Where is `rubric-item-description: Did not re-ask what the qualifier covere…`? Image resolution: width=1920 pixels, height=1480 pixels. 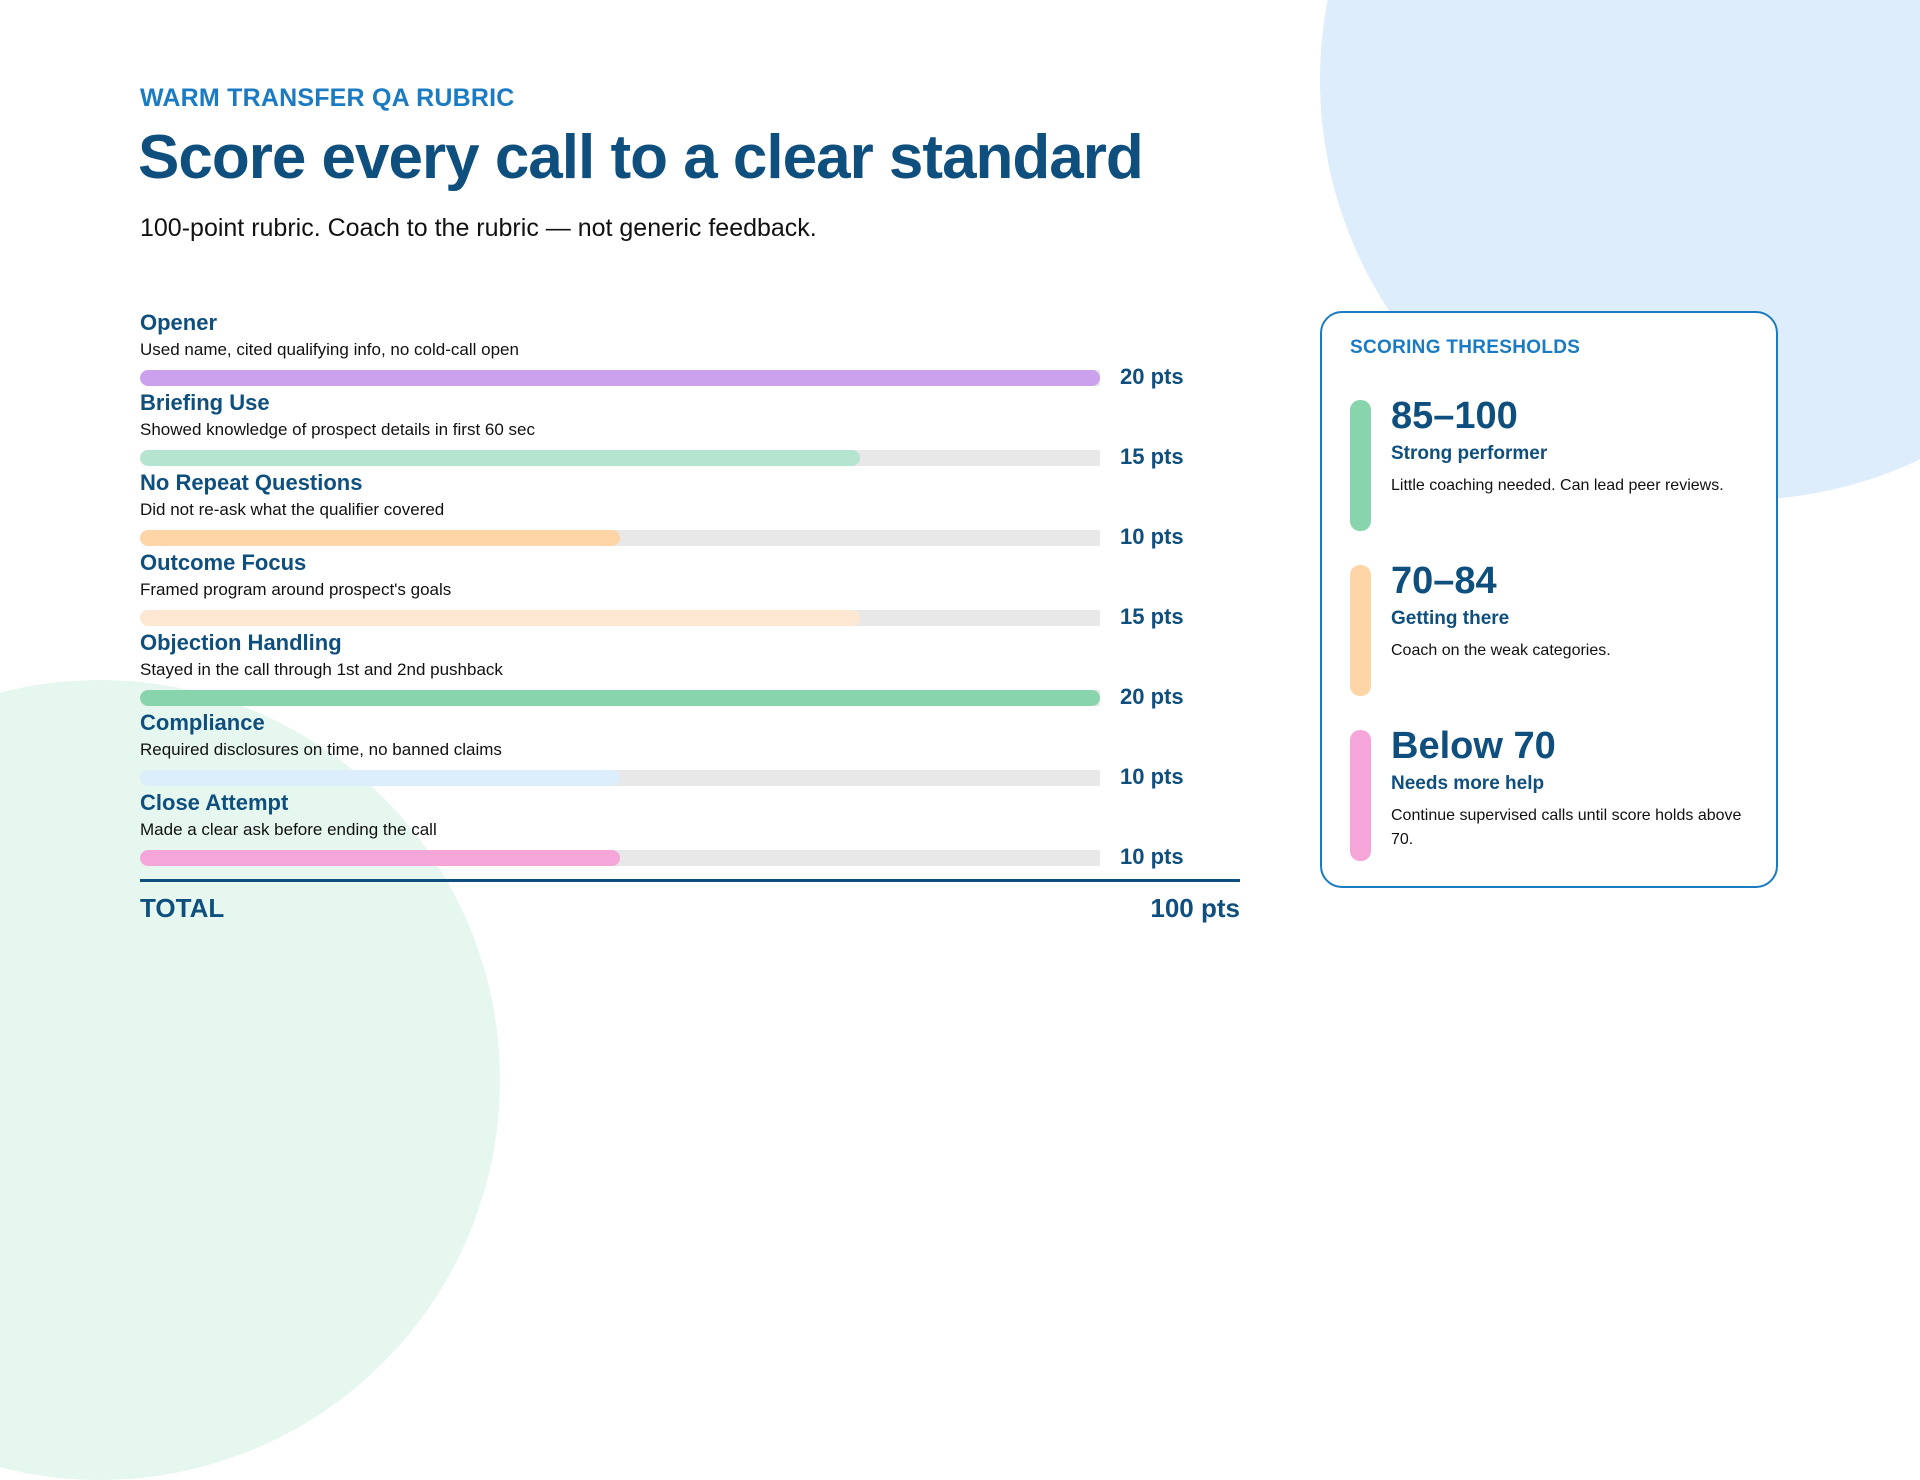 rubric-item-description: Did not re-ask what the qualifier covere… is located at coordinates (292, 509).